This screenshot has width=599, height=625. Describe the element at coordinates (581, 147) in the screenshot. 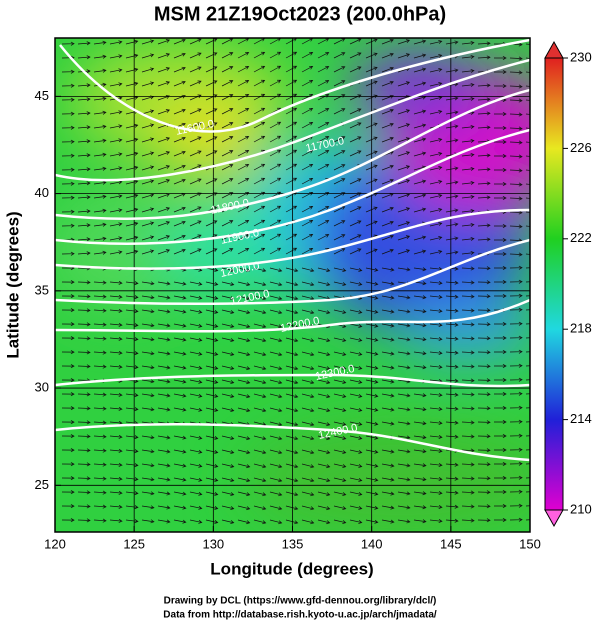

I see `colorbar-tick-label: 226` at that location.